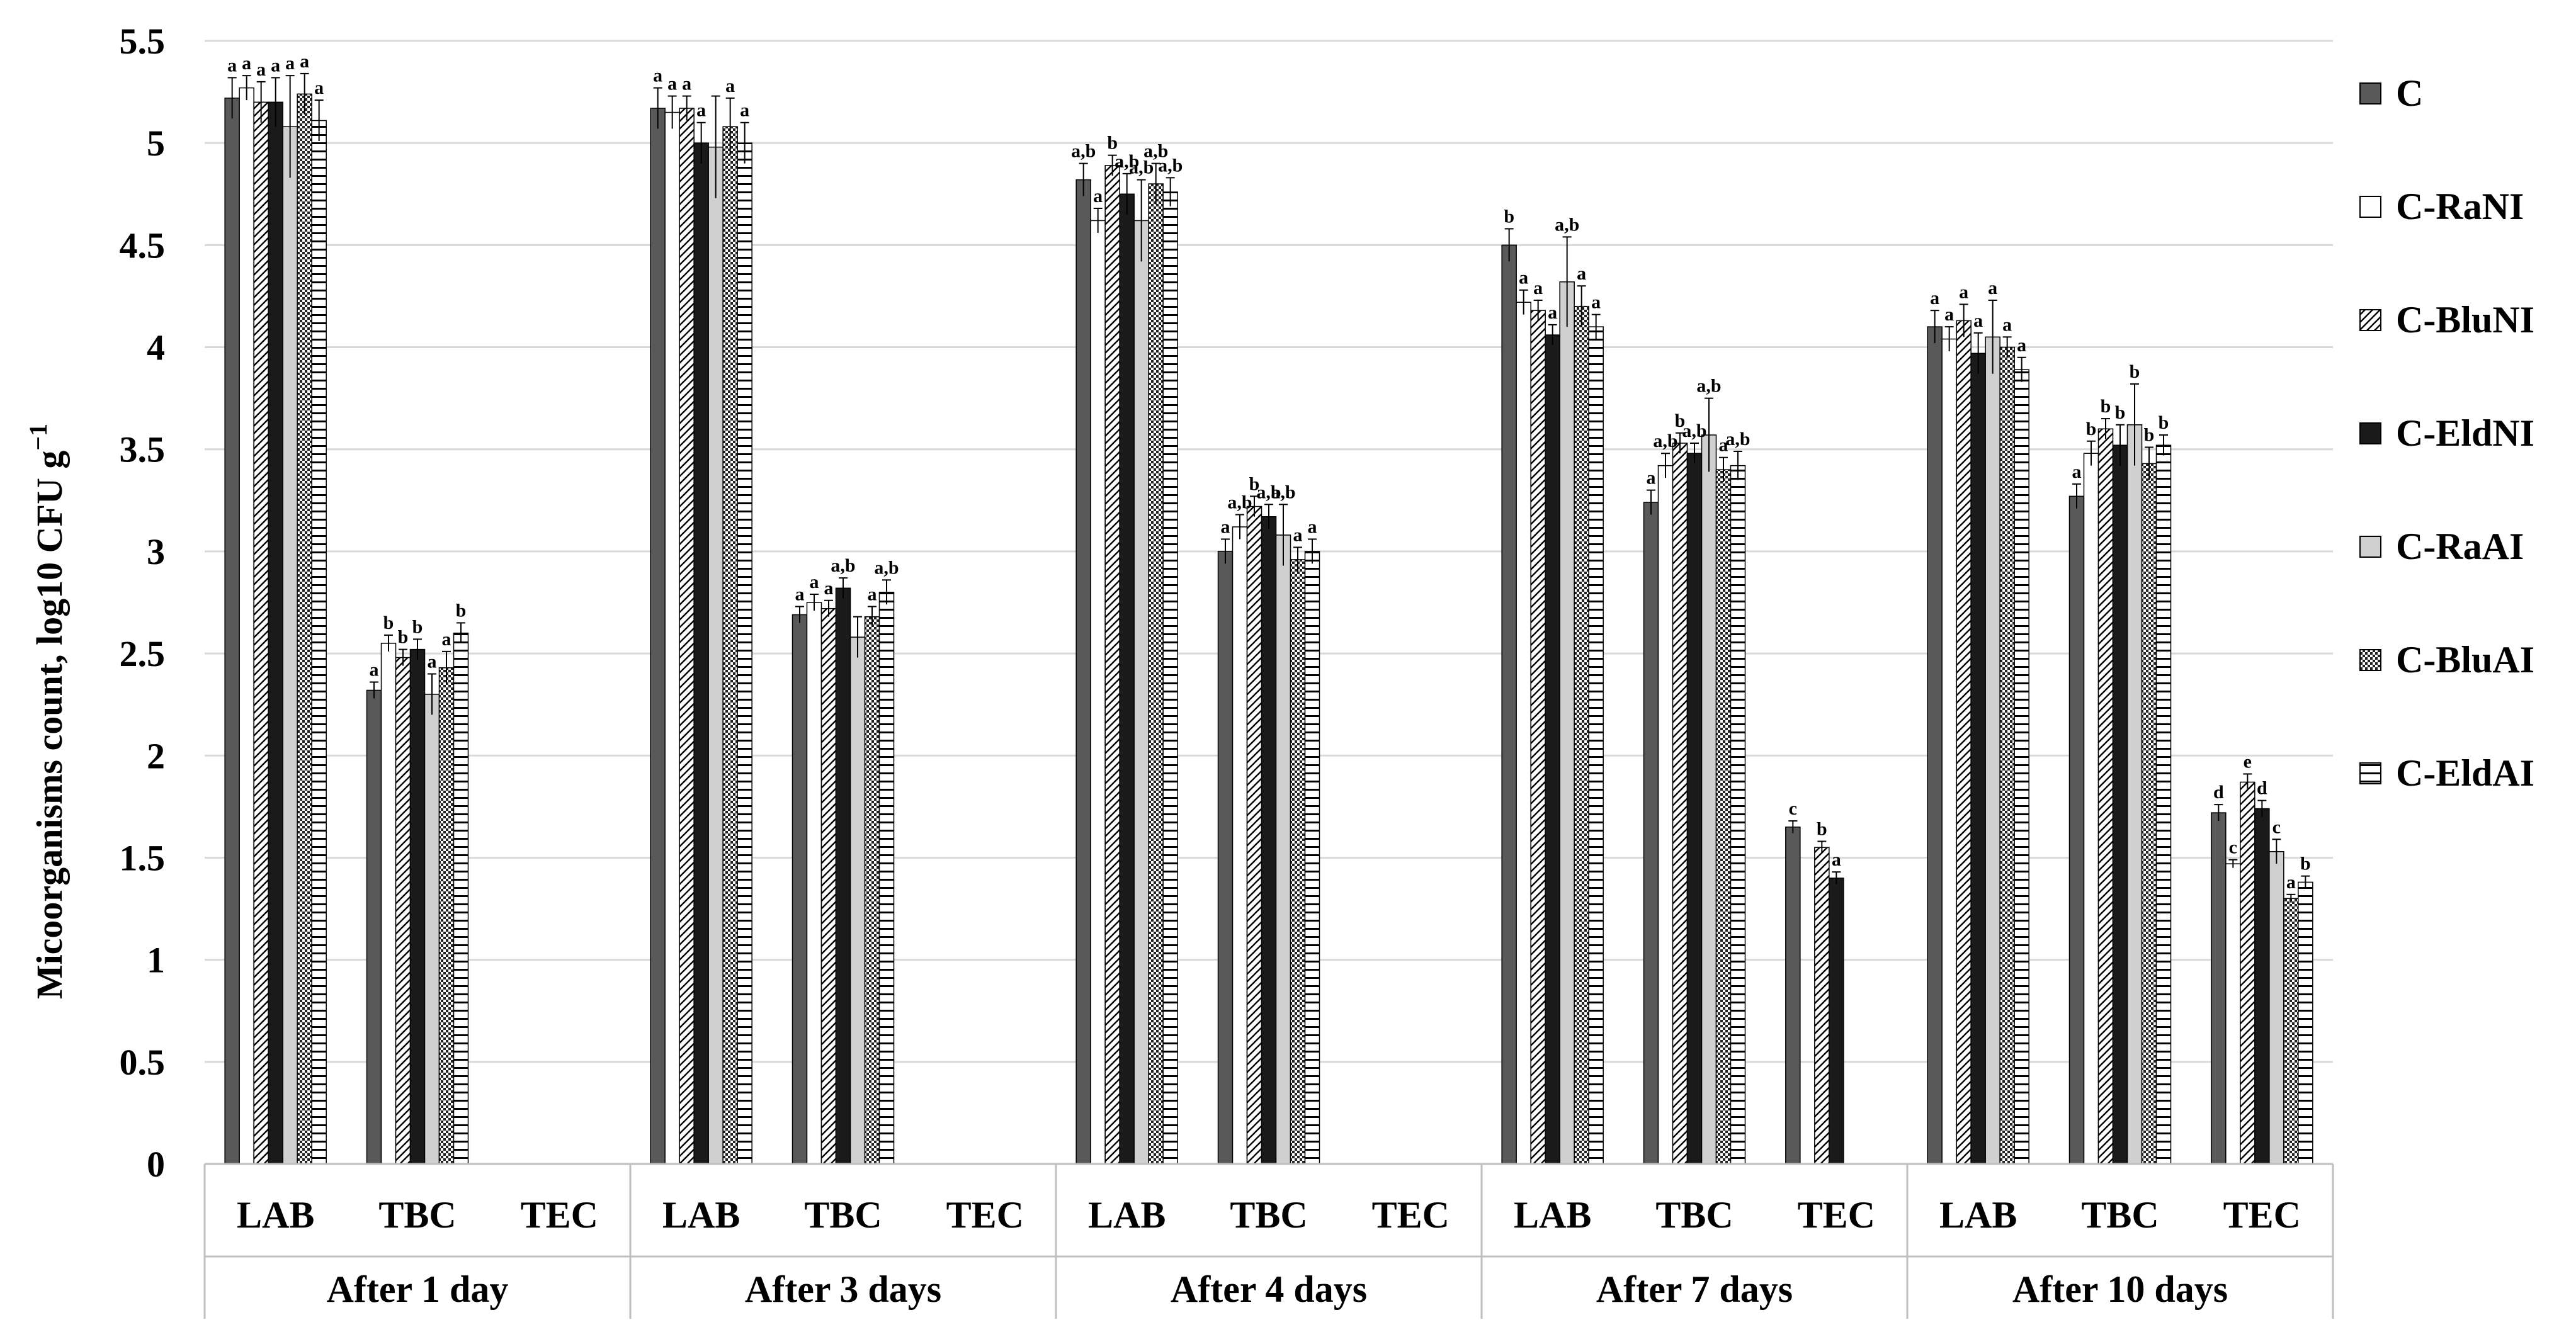 This screenshot has height=1344, width=2576. I want to click on legend-label-c-raai: C-RaAI, so click(2460, 547).